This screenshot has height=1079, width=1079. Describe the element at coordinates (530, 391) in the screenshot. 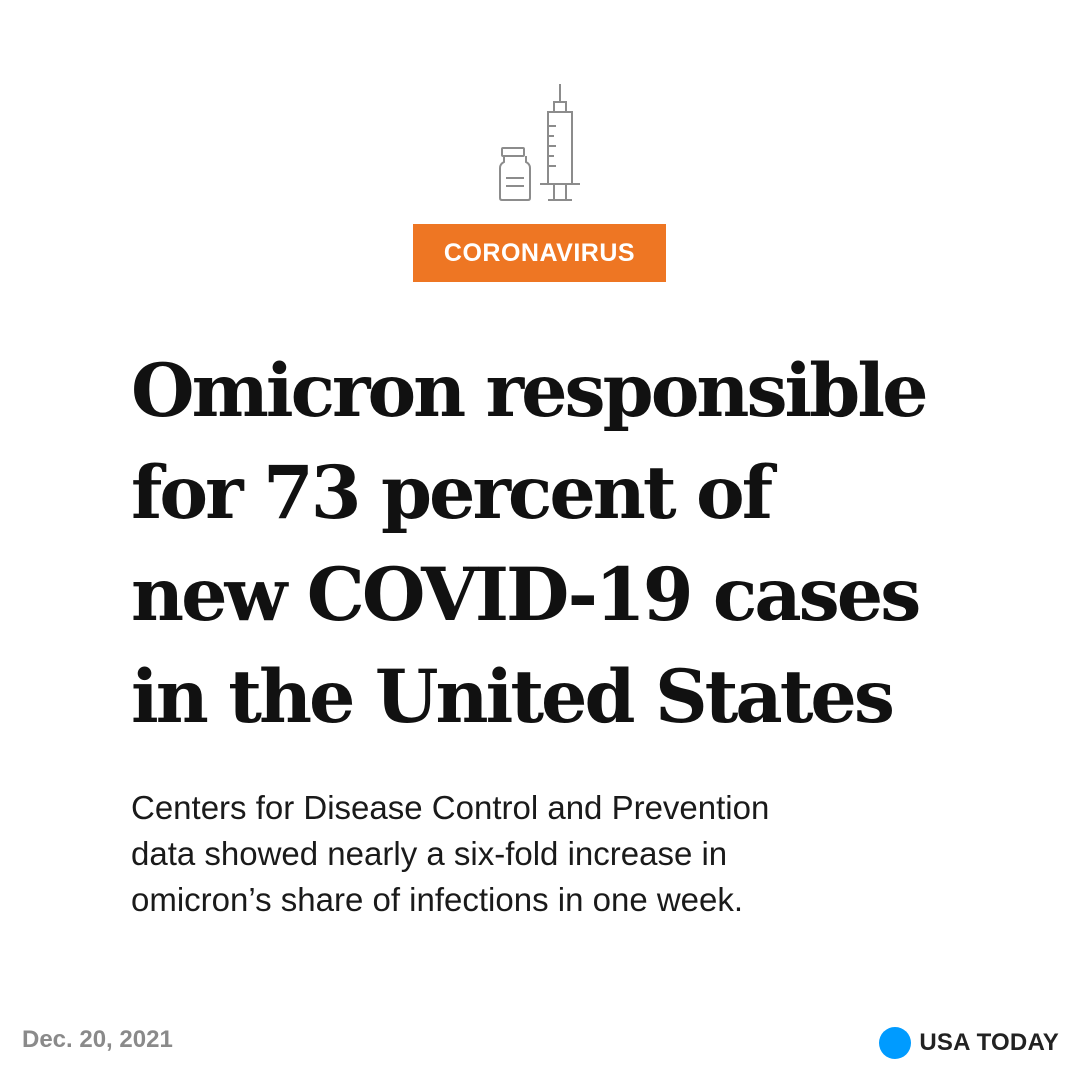

I see `headline-line: Omicron responsible` at that location.